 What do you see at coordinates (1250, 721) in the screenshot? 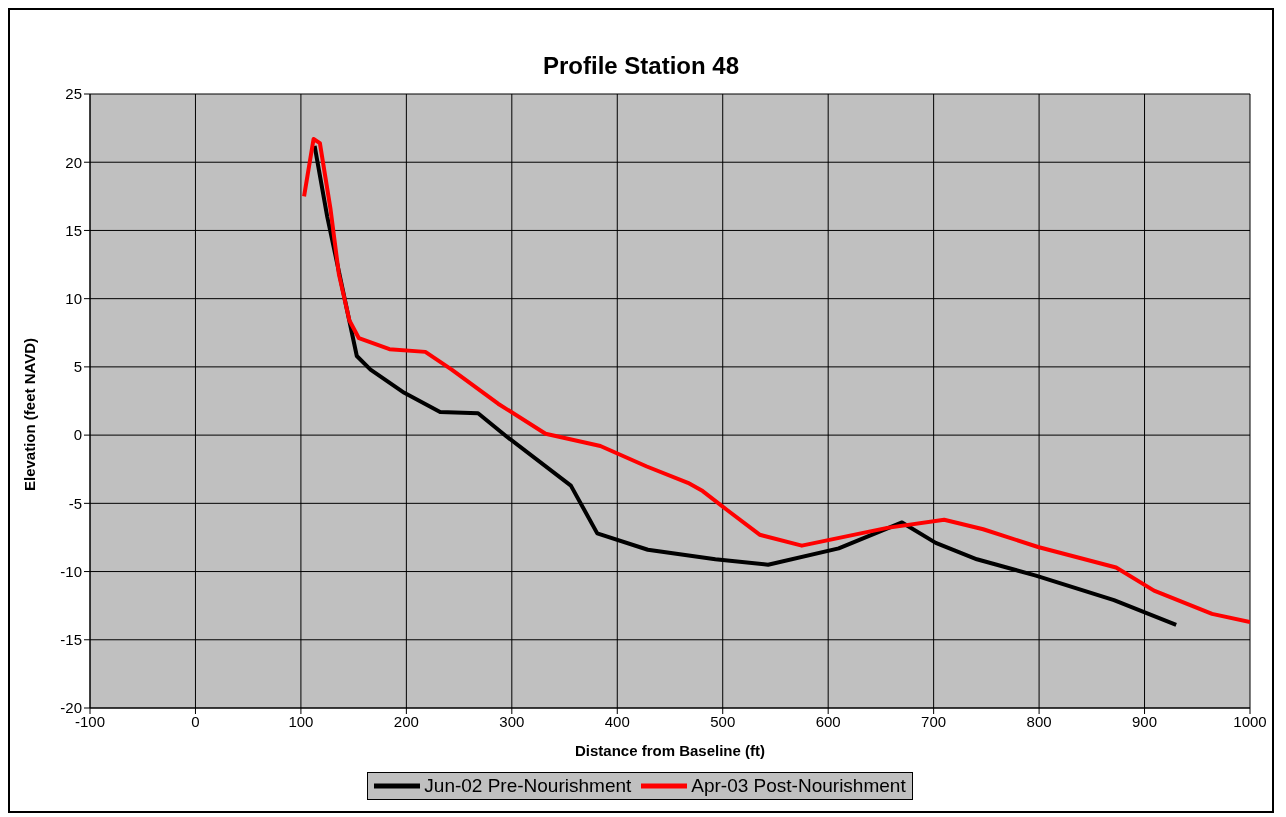
I see `x-tick-label: 1000` at bounding box center [1250, 721].